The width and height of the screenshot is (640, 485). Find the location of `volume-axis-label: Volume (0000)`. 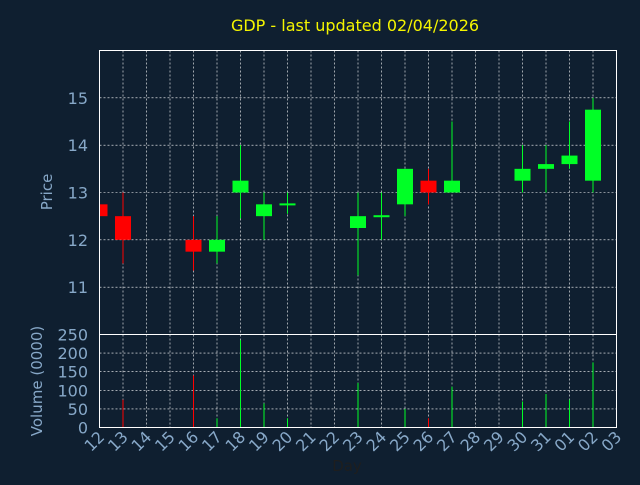

volume-axis-label: Volume (0000) is located at coordinates (37, 381).